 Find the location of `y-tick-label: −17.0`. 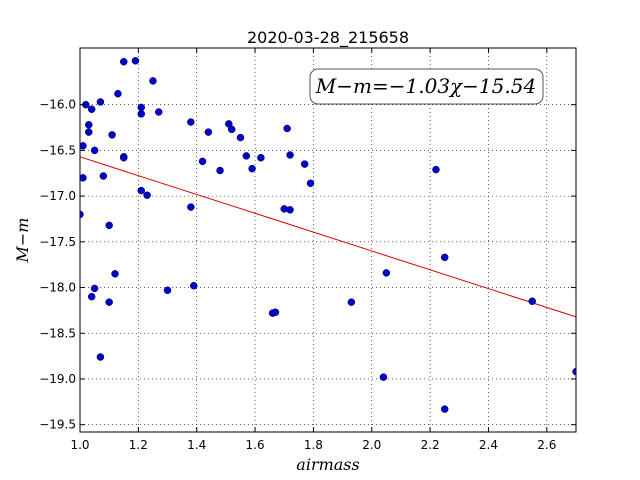

y-tick-label: −17.0 is located at coordinates (57, 196).